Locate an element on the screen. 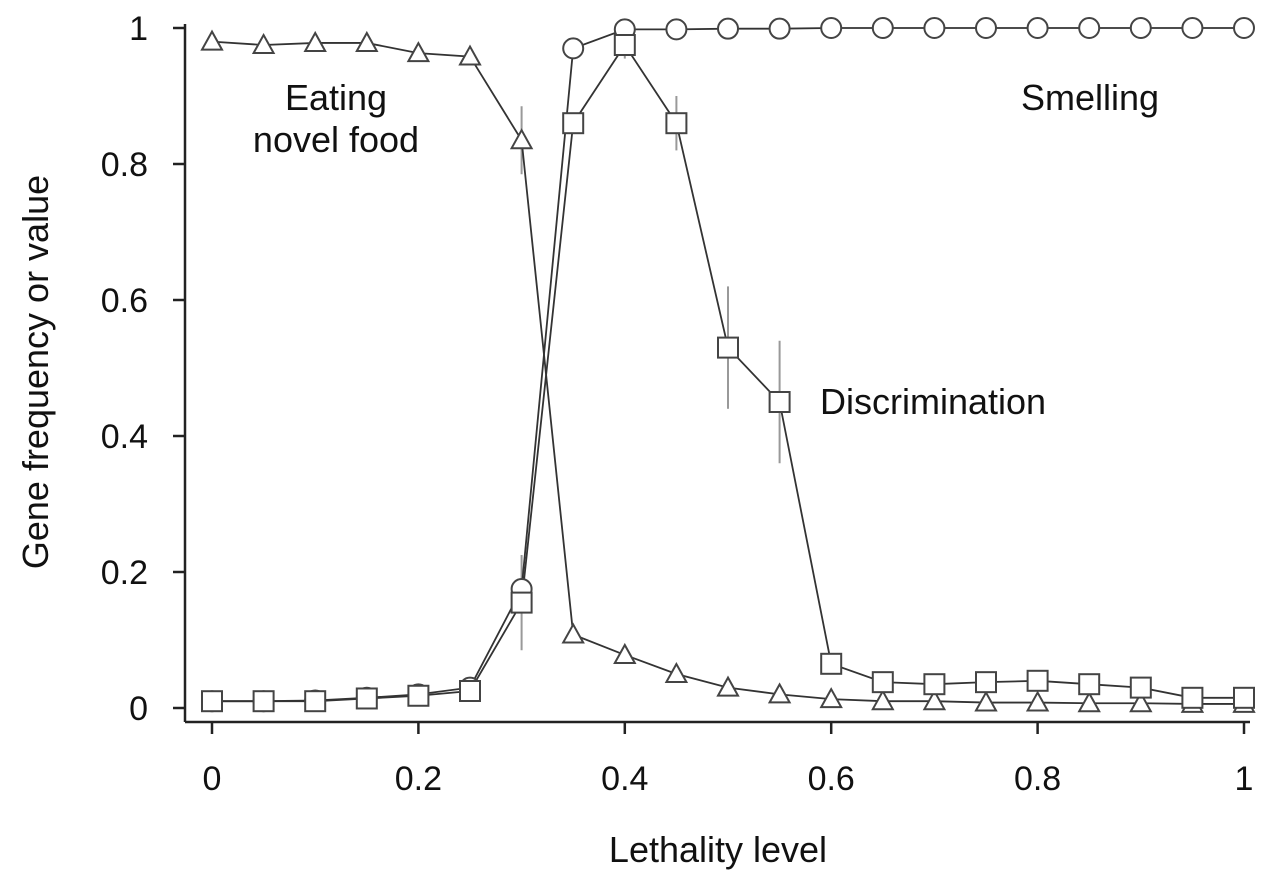 The image size is (1261, 871). x-tick-label: 0.6 is located at coordinates (831, 779).